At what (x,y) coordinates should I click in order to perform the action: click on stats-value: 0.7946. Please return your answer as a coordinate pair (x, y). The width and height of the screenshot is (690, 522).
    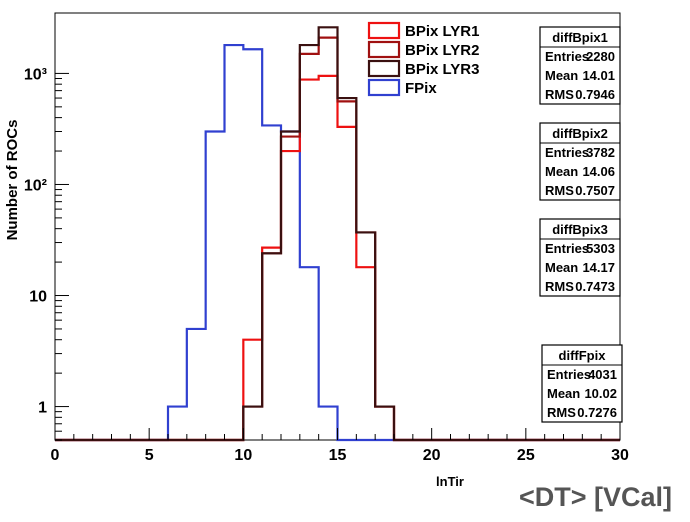
    Looking at the image, I should click on (595, 94).